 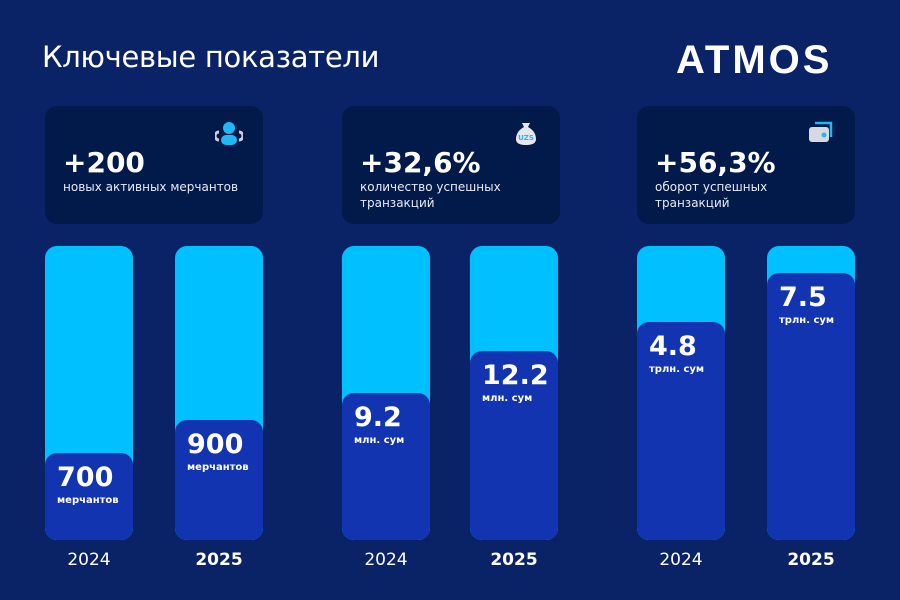 I want to click on bar-track: 12.2 млн. сум, so click(x=514, y=393).